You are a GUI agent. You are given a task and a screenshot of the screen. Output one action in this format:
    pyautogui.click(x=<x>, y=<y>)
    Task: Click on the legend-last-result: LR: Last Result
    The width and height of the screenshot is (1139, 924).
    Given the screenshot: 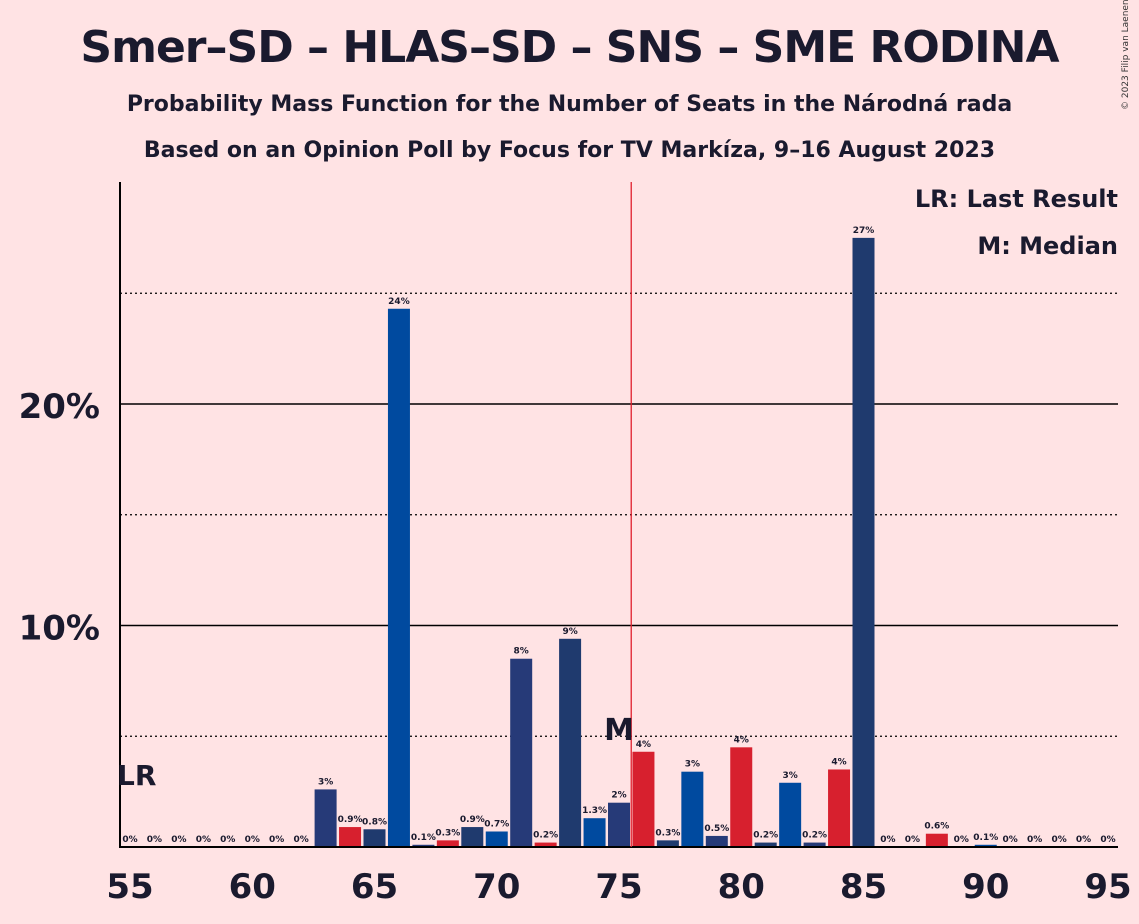 What is the action you would take?
    pyautogui.click(x=1016, y=199)
    